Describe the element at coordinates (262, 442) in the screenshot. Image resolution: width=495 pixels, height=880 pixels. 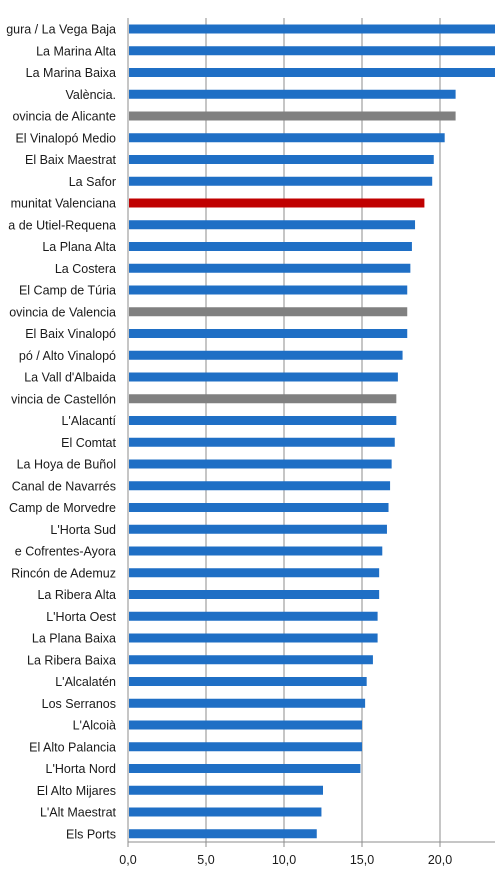
I see `bar-el-comtat` at that location.